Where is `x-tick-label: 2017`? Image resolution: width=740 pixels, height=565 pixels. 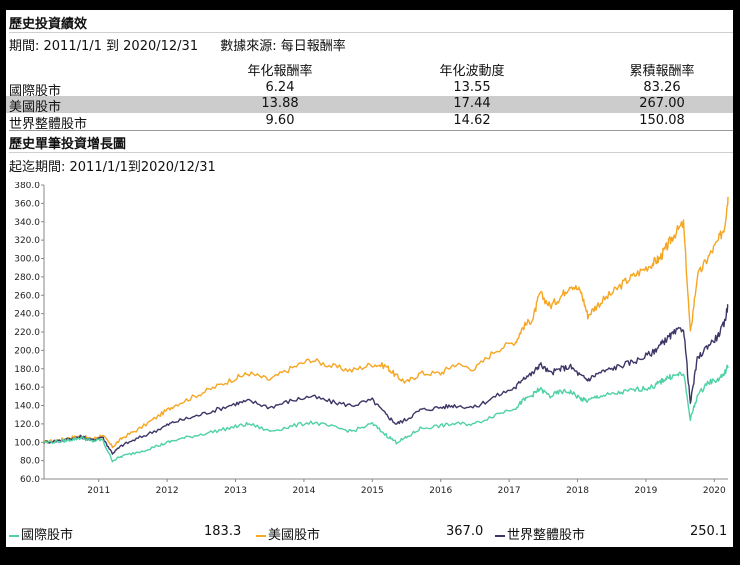
x-tick-label: 2017 is located at coordinates (509, 491).